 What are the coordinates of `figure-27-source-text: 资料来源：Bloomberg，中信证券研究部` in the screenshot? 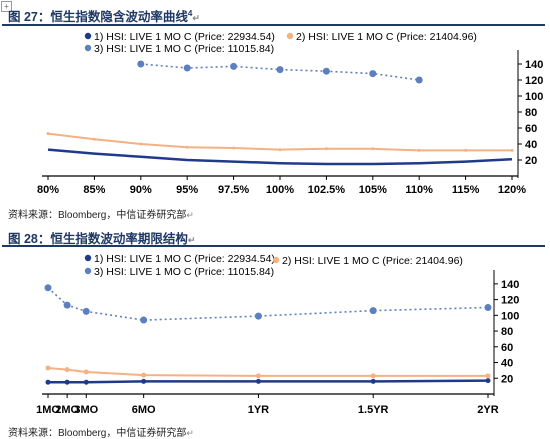 It's located at (97, 215).